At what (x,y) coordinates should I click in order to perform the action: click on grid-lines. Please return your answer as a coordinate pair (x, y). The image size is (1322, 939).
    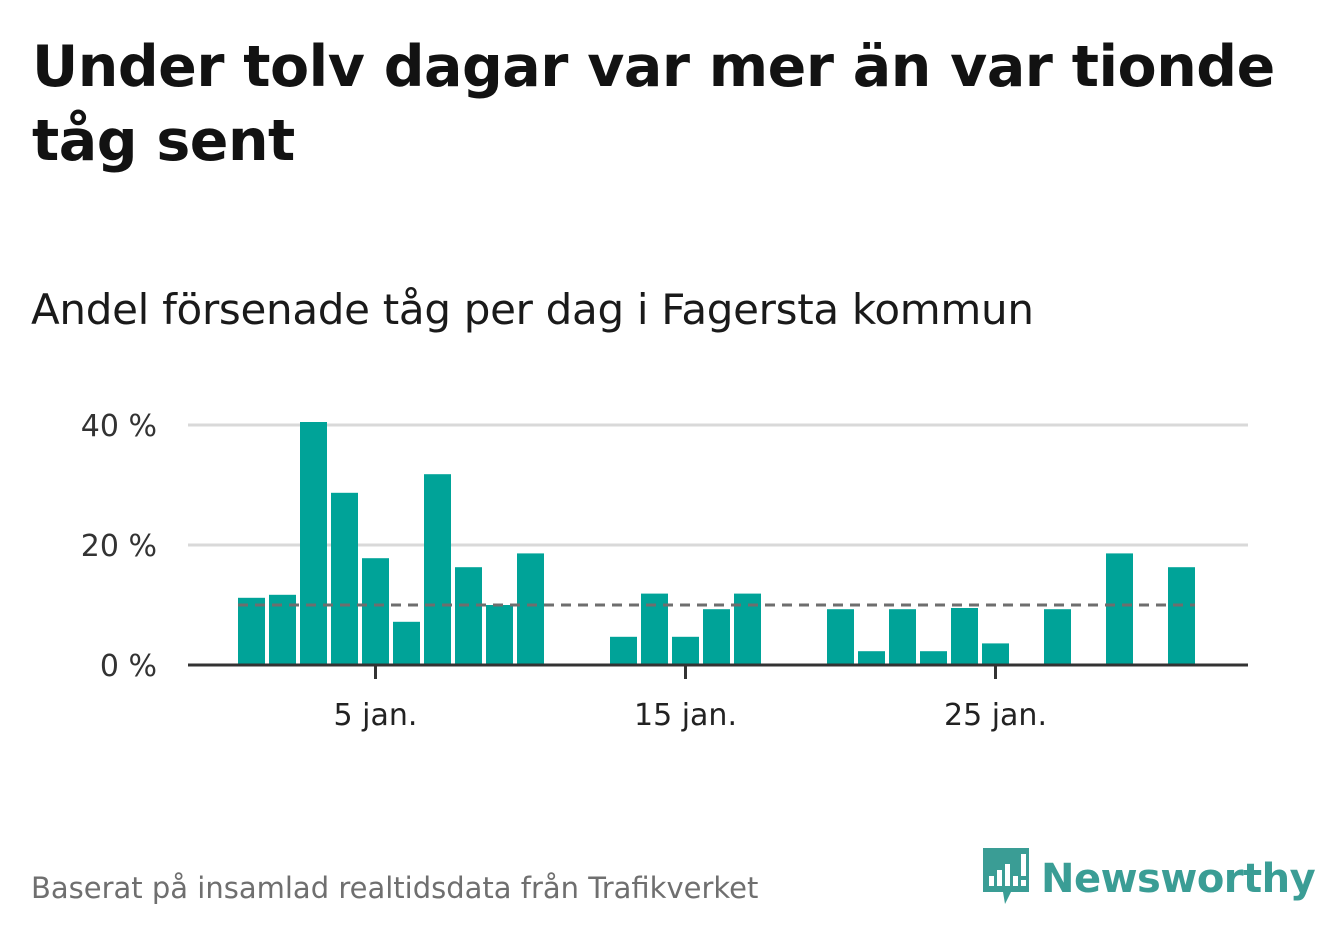
    Looking at the image, I should click on (718, 485).